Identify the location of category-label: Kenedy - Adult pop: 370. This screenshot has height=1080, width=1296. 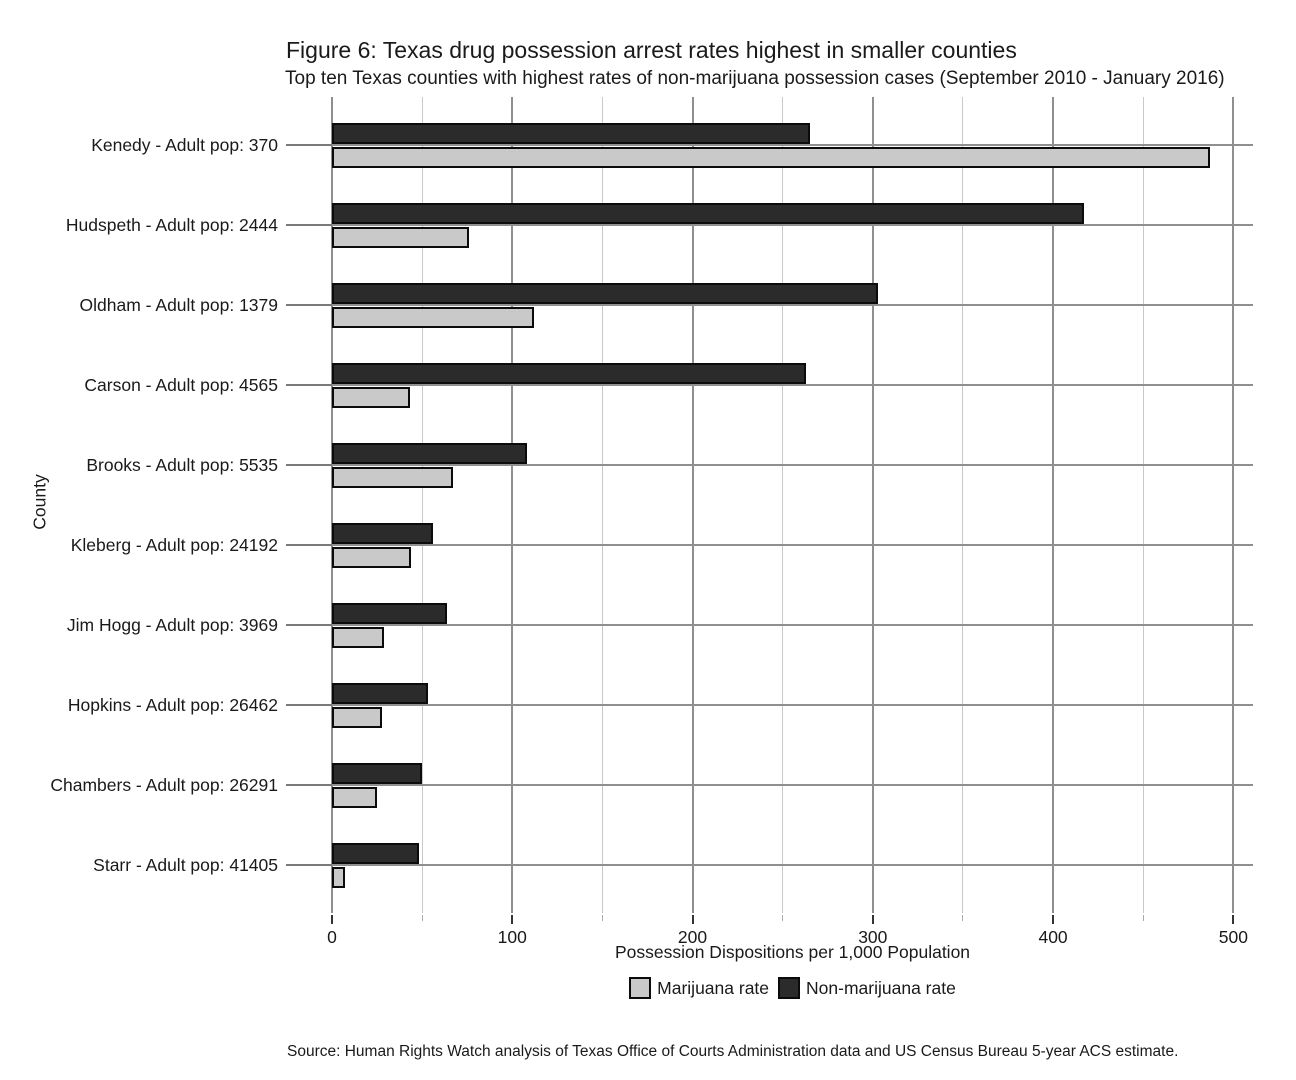
(184, 145).